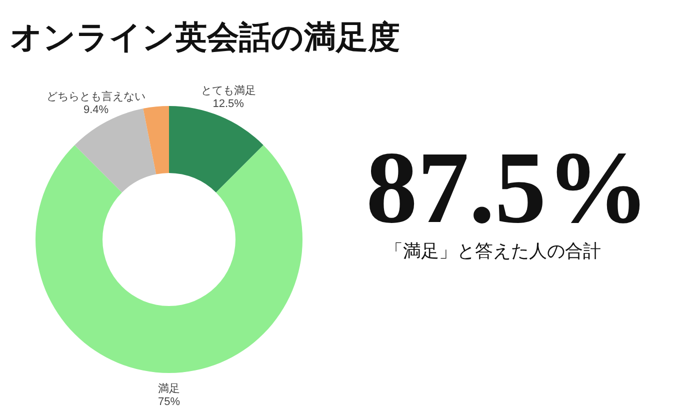 The width and height of the screenshot is (680, 420). Describe the element at coordinates (205, 37) in the screenshot. I see `title: オンライン英会話の満足度` at that location.